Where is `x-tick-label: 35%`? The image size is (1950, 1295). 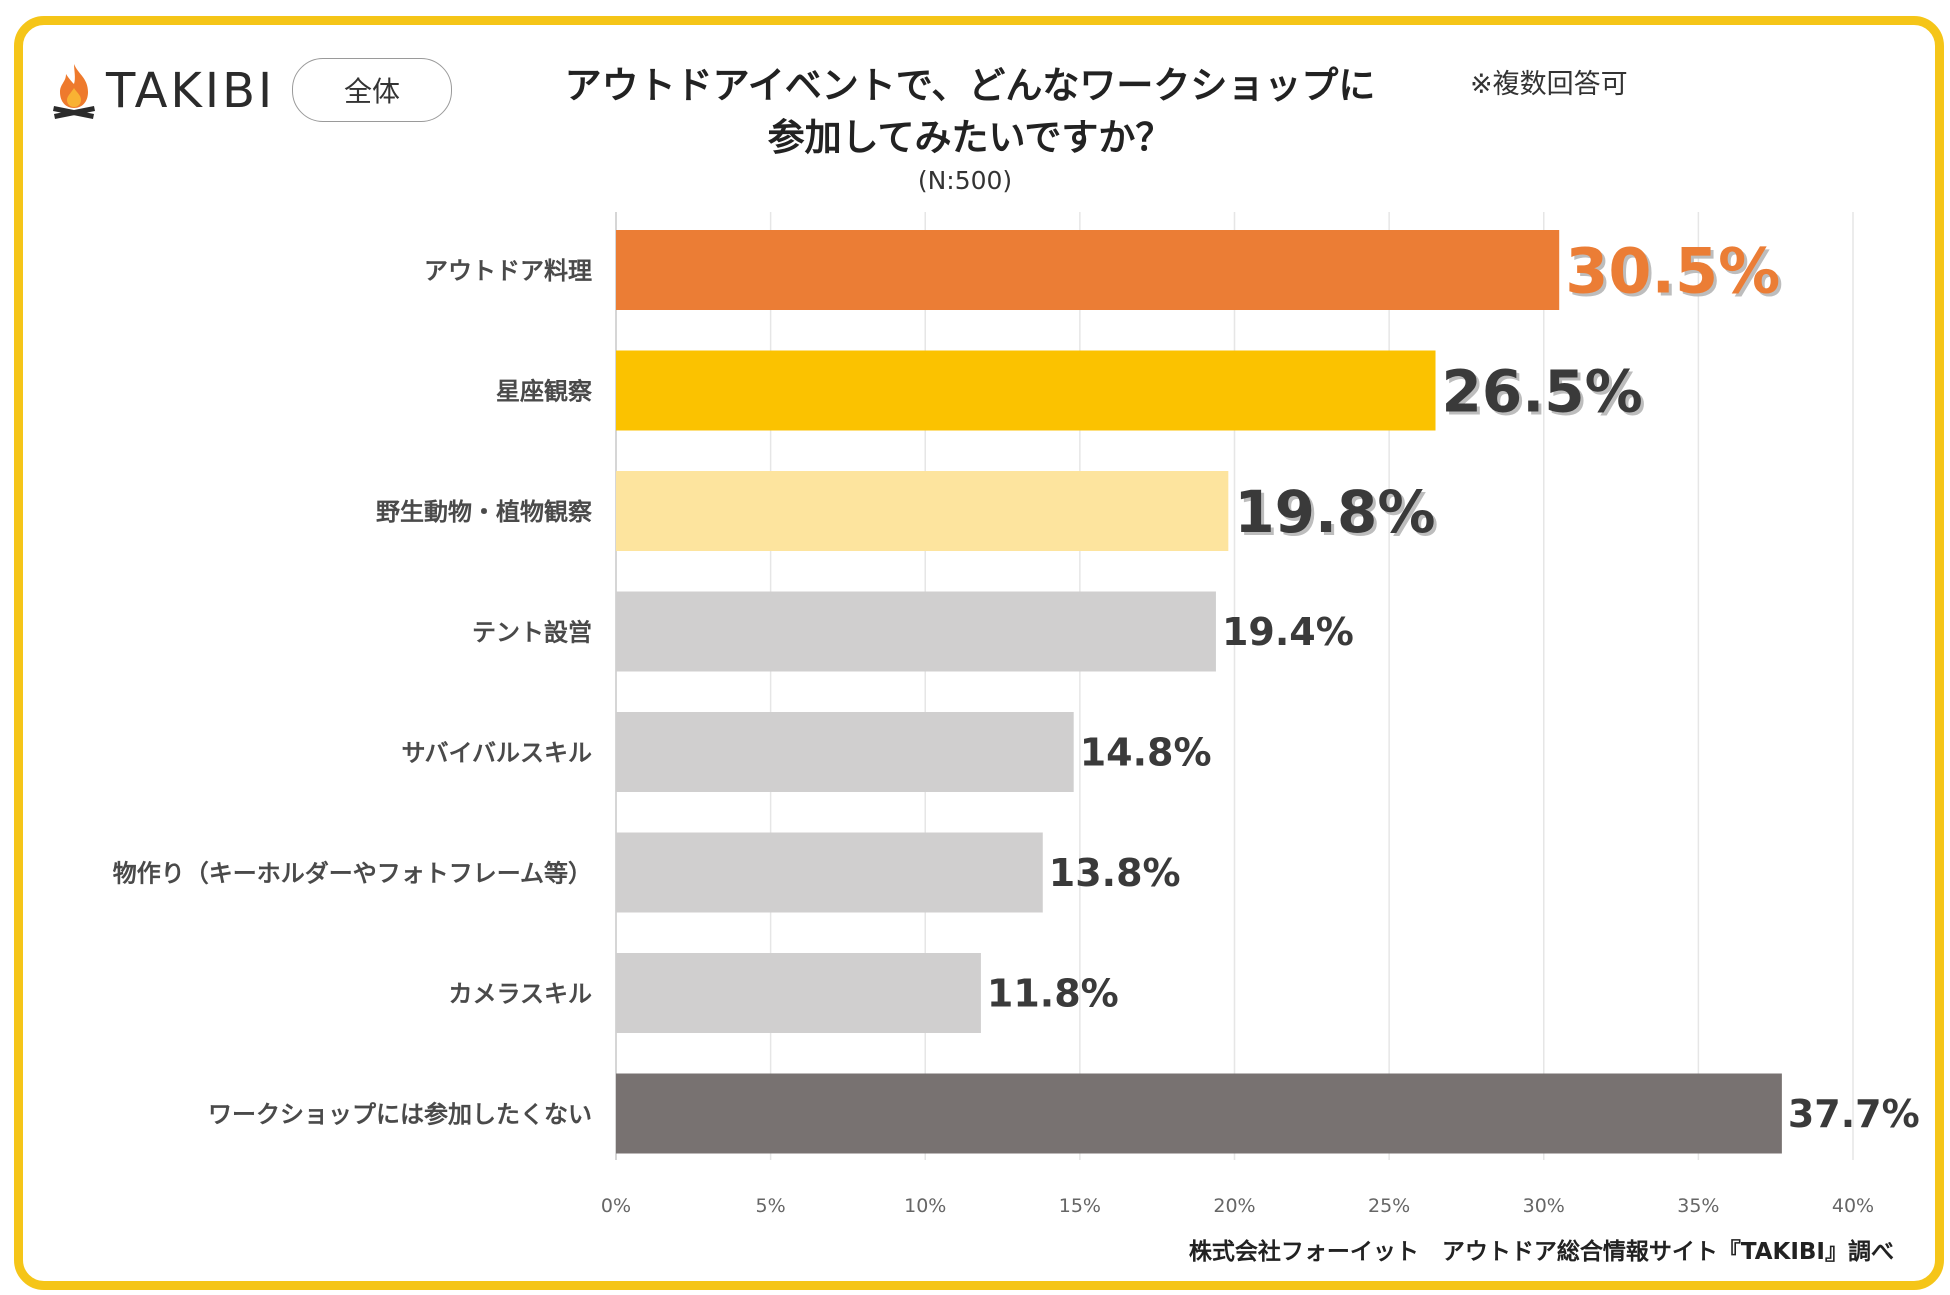
x-tick-label: 35% is located at coordinates (1698, 1206).